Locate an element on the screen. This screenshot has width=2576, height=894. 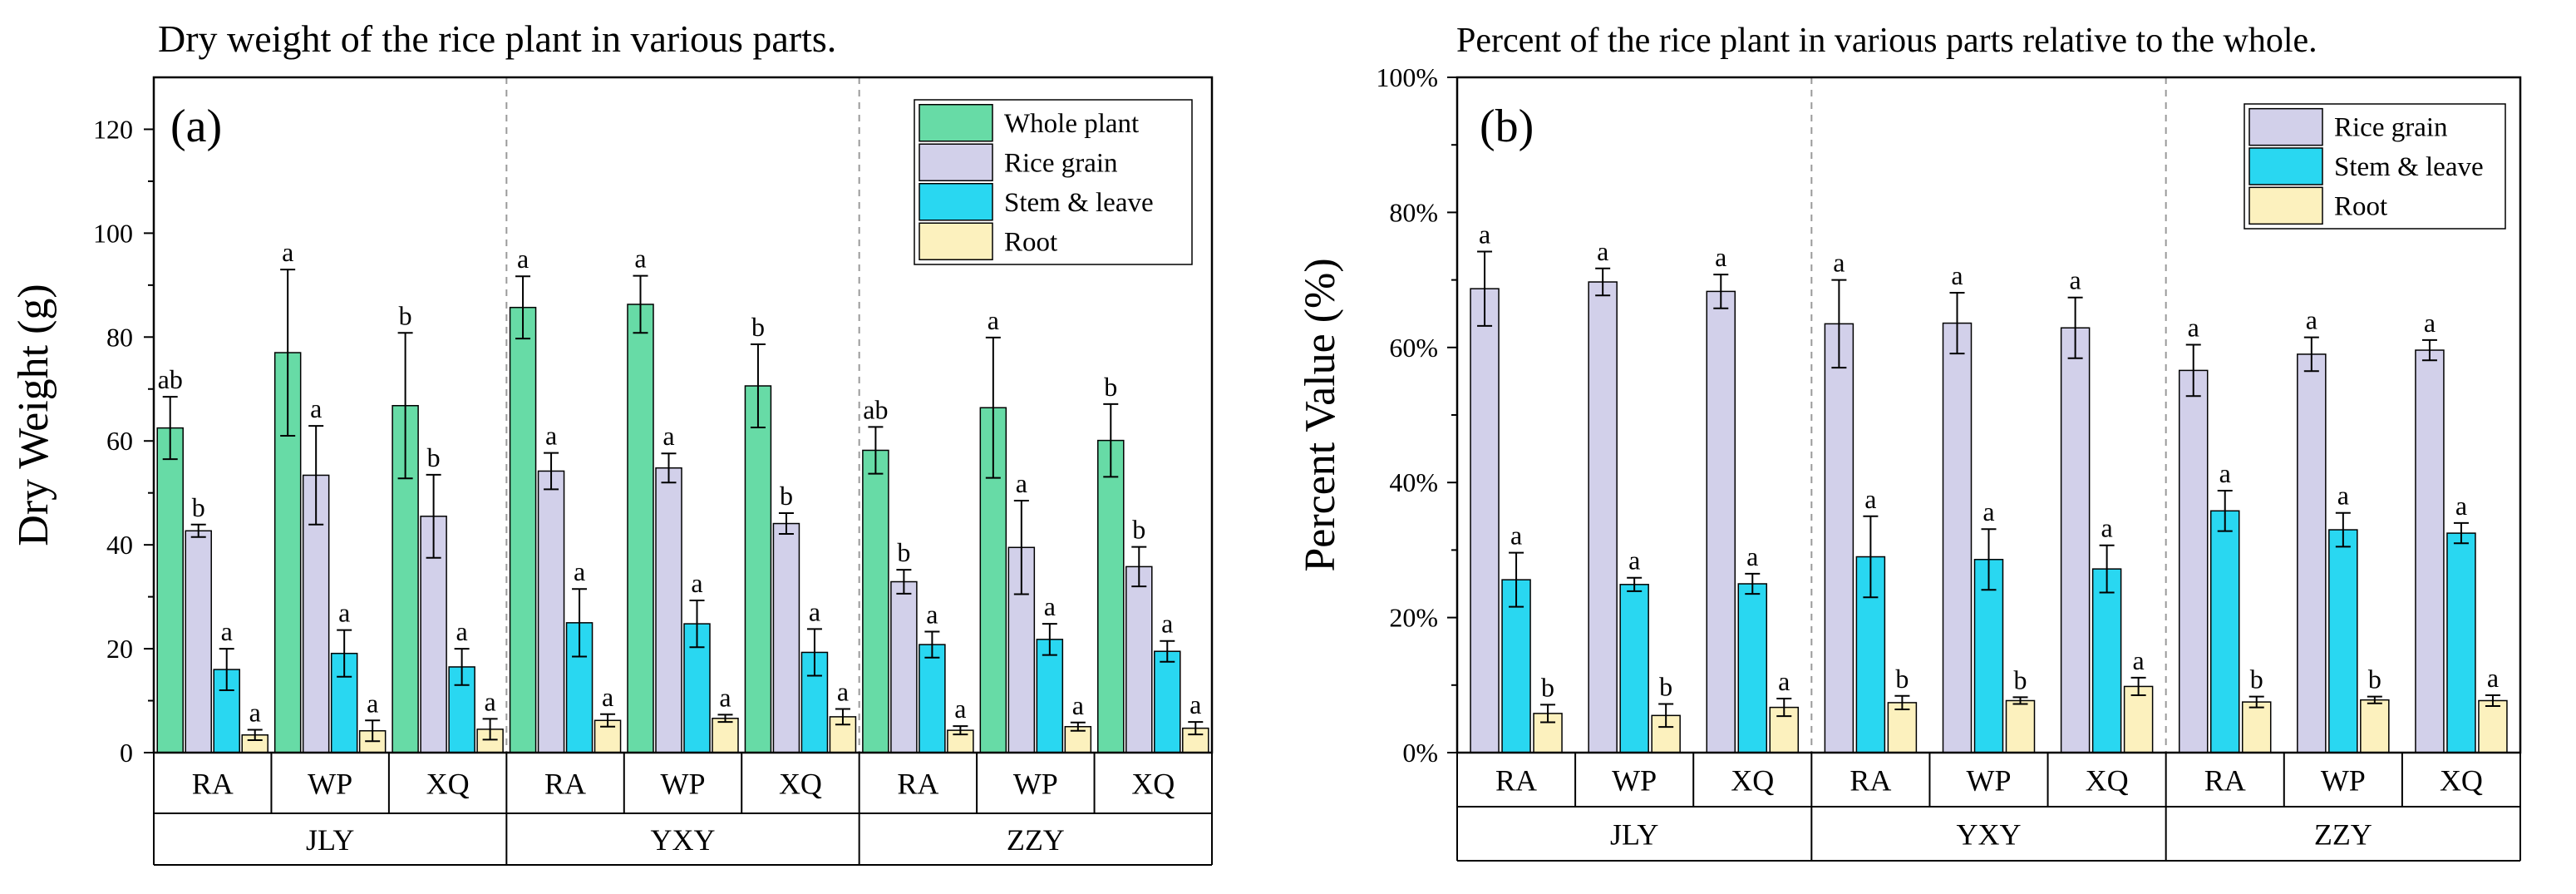
group-label: YXY is located at coordinates (1989, 835).